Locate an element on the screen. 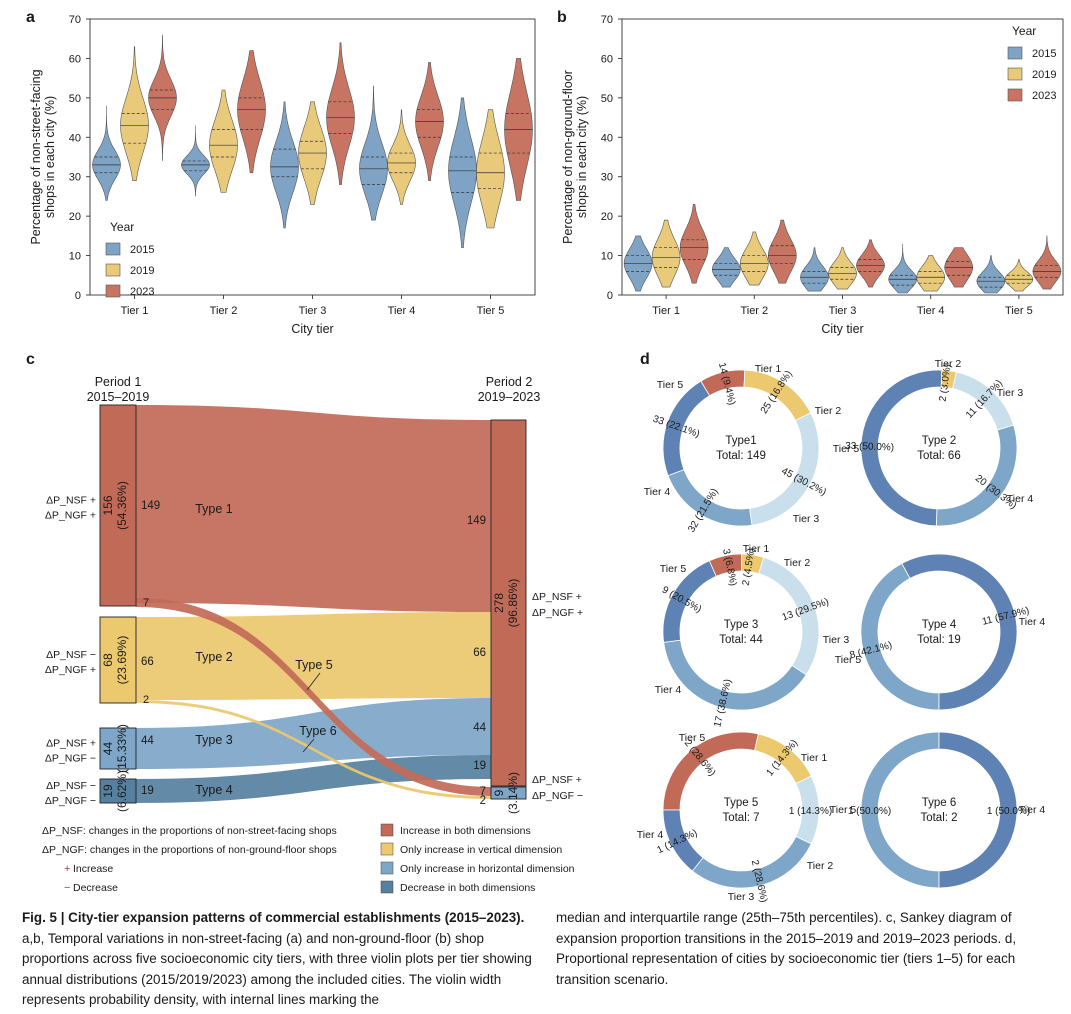  donut-title: Type 5 is located at coordinates (741, 803).